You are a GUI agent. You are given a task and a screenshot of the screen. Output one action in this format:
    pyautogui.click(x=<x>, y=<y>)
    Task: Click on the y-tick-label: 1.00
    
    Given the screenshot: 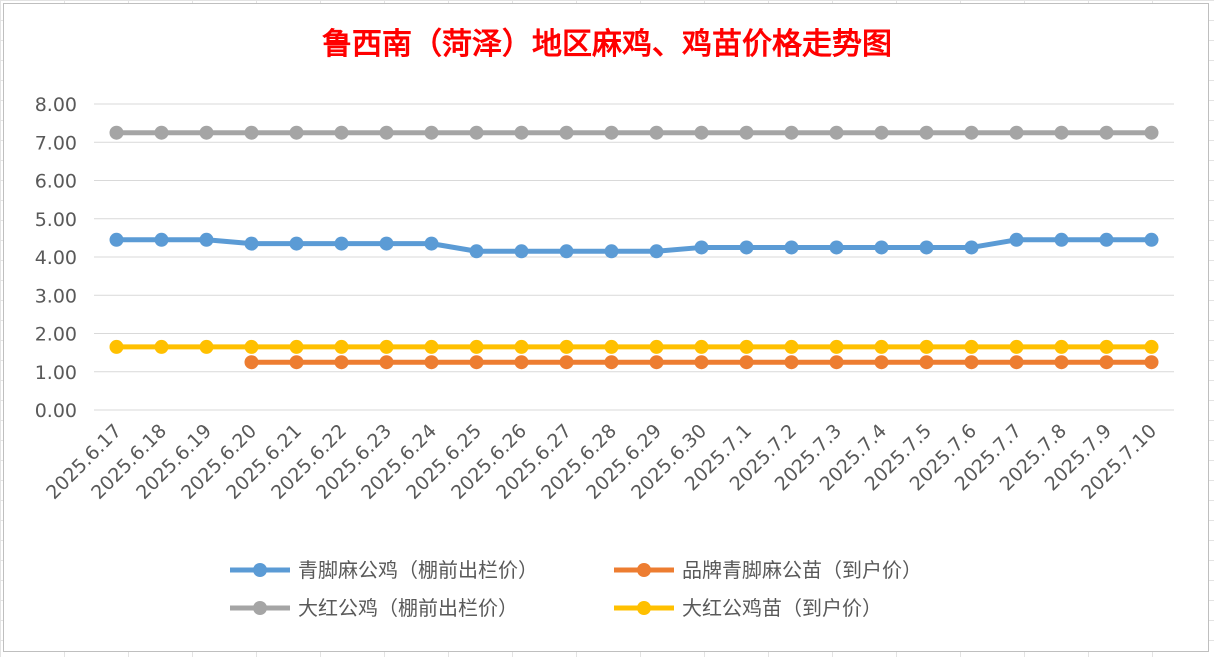 What is the action you would take?
    pyautogui.click(x=56, y=373)
    